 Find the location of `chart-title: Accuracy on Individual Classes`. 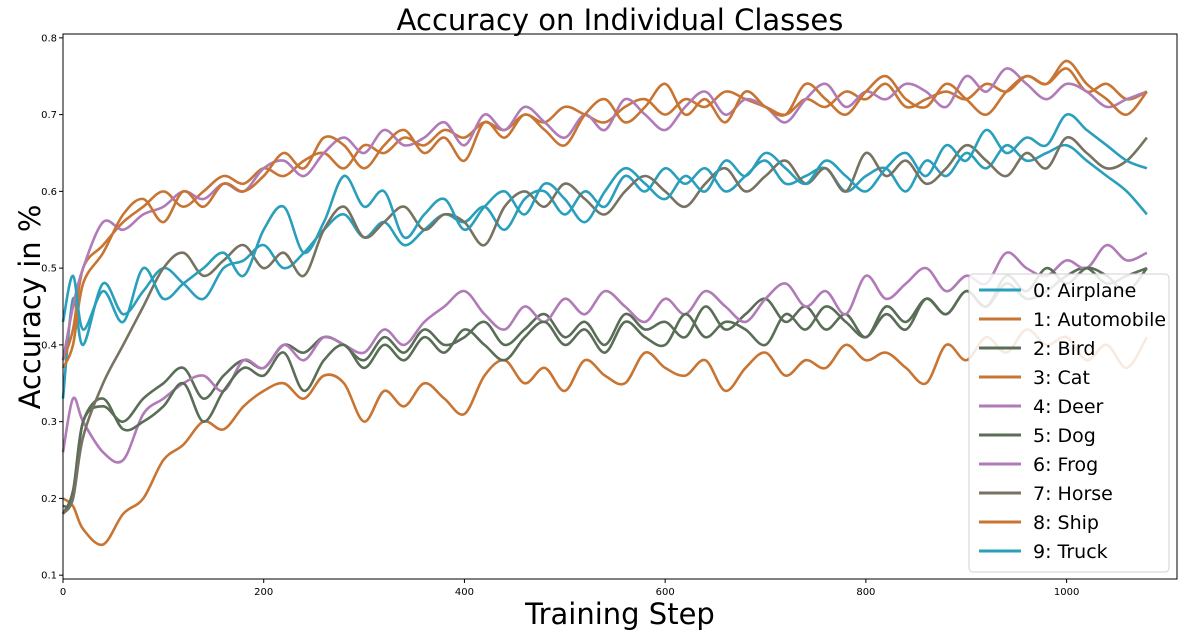

chart-title: Accuracy on Individual Classes is located at coordinates (620, 20).